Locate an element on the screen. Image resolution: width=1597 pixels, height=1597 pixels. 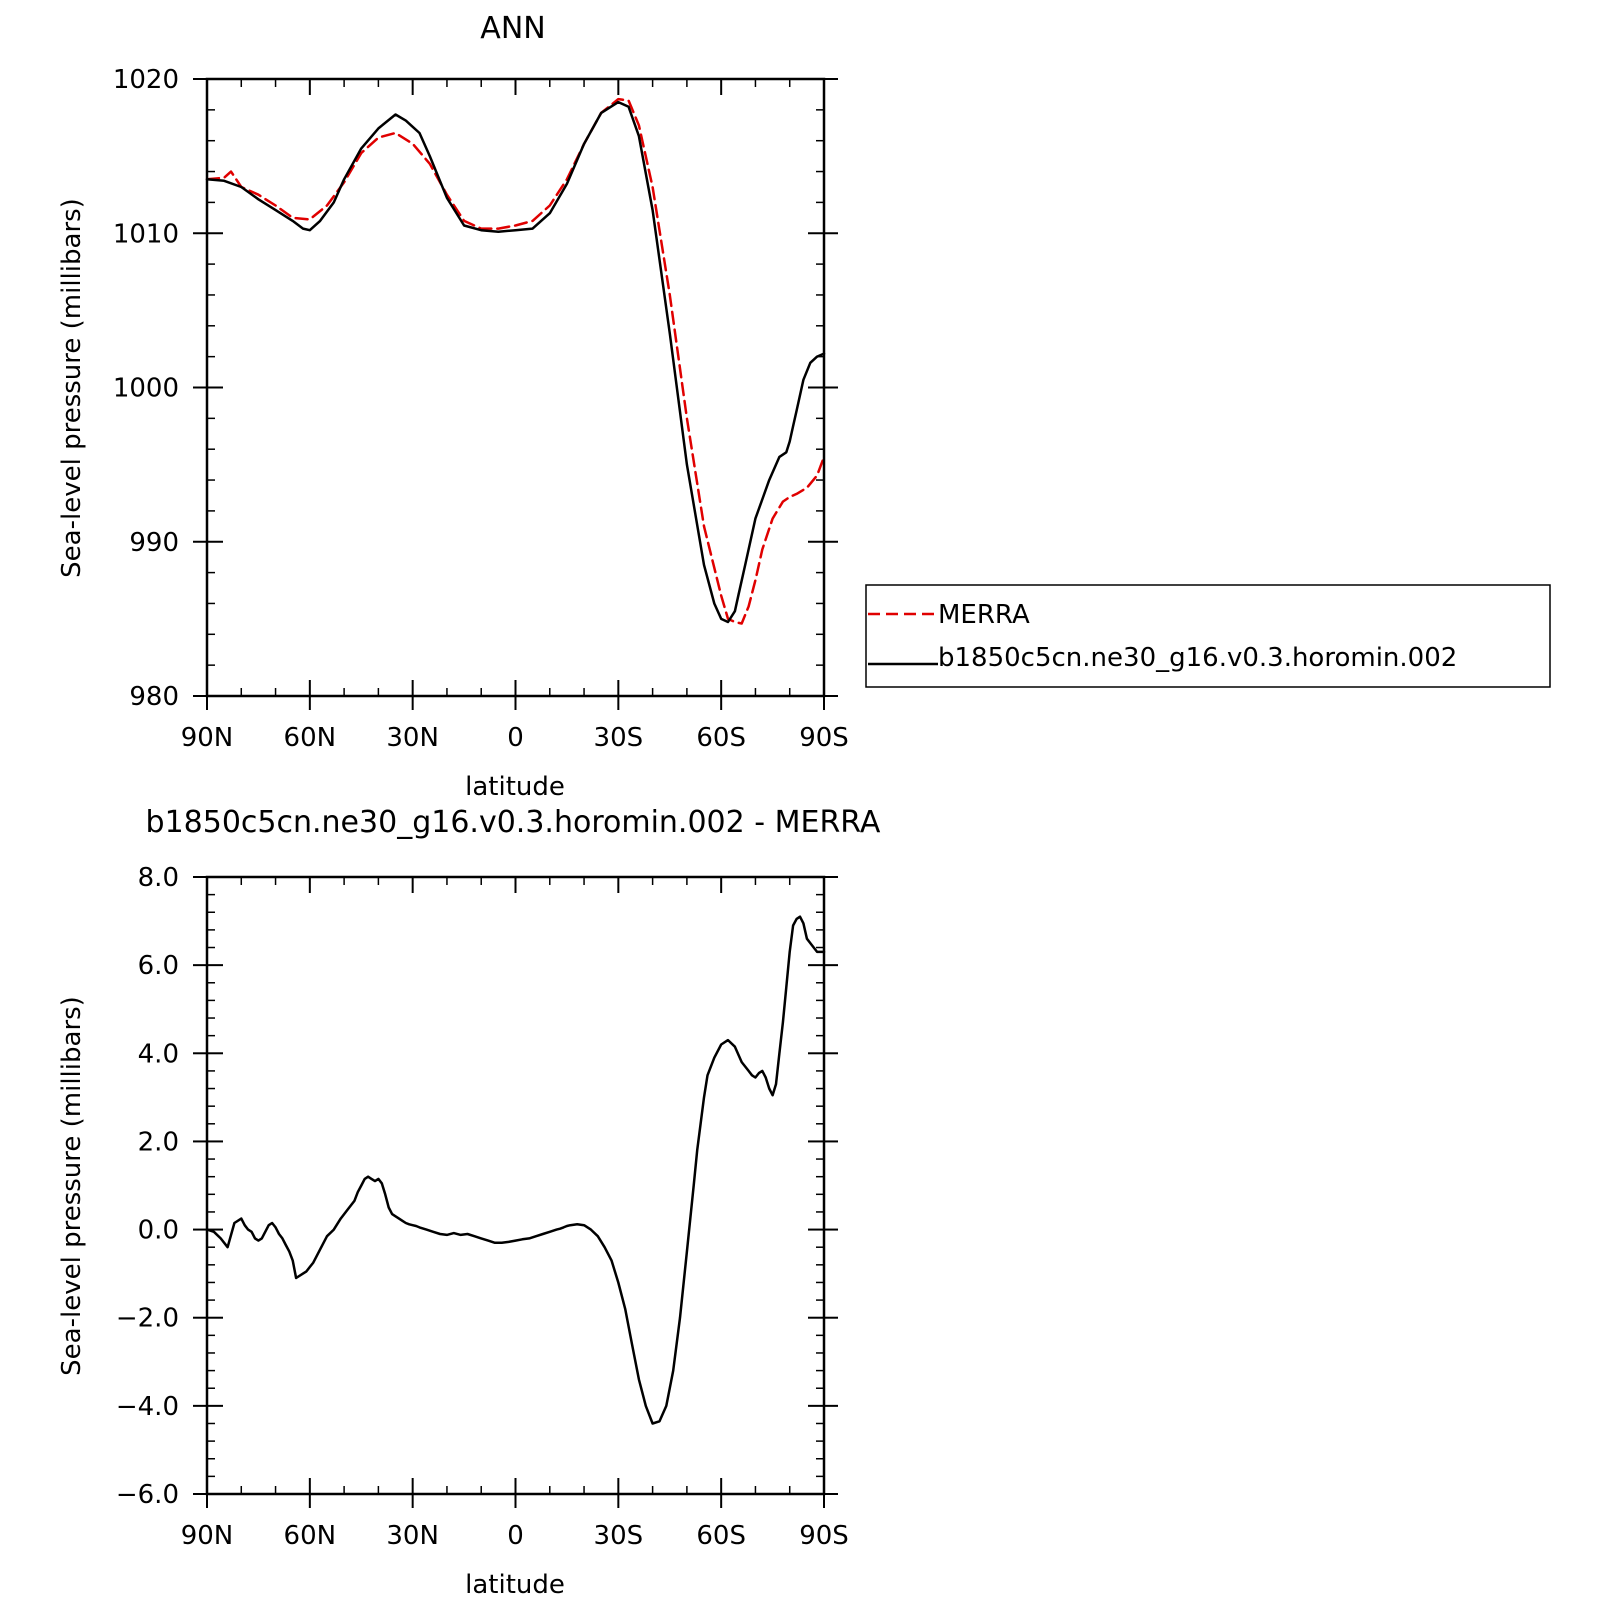
y-tick-label: 2.0 is located at coordinates (158, 1142).